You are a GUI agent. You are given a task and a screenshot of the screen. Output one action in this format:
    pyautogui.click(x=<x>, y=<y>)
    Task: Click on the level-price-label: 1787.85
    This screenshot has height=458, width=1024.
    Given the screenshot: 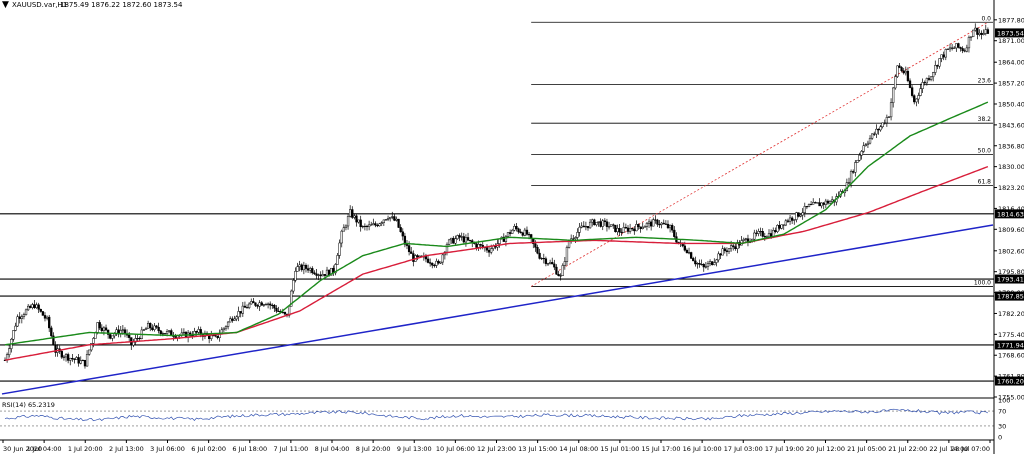 What is the action you would take?
    pyautogui.click(x=1010, y=297)
    